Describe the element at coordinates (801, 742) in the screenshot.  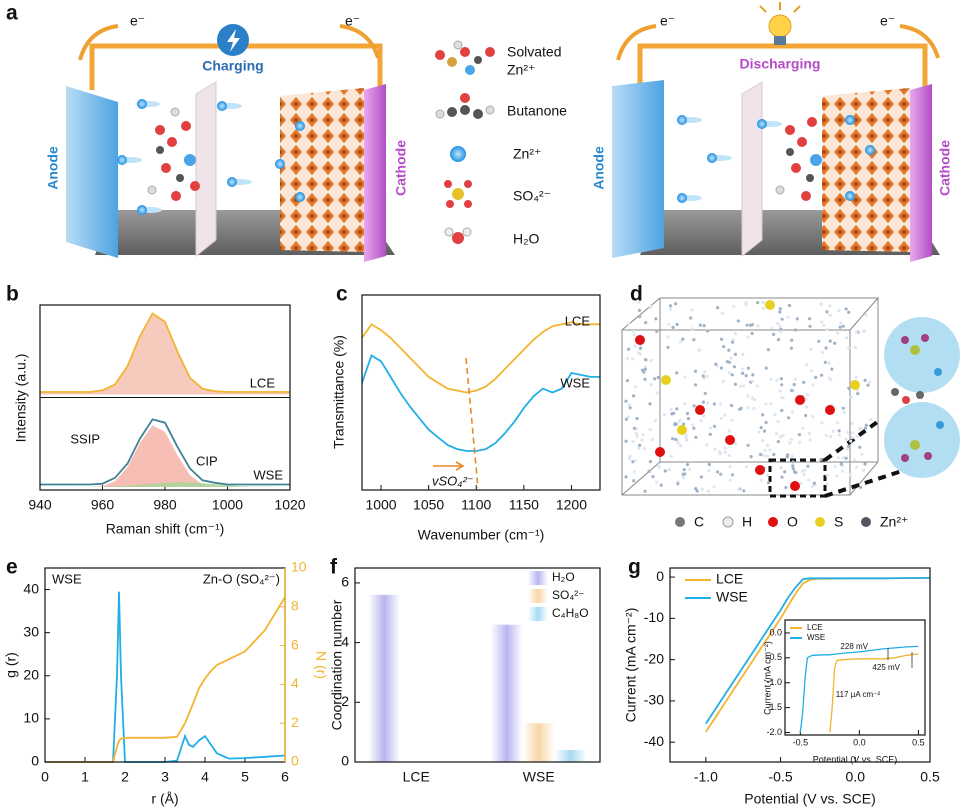
I see `x-tick-label: -0.5` at that location.